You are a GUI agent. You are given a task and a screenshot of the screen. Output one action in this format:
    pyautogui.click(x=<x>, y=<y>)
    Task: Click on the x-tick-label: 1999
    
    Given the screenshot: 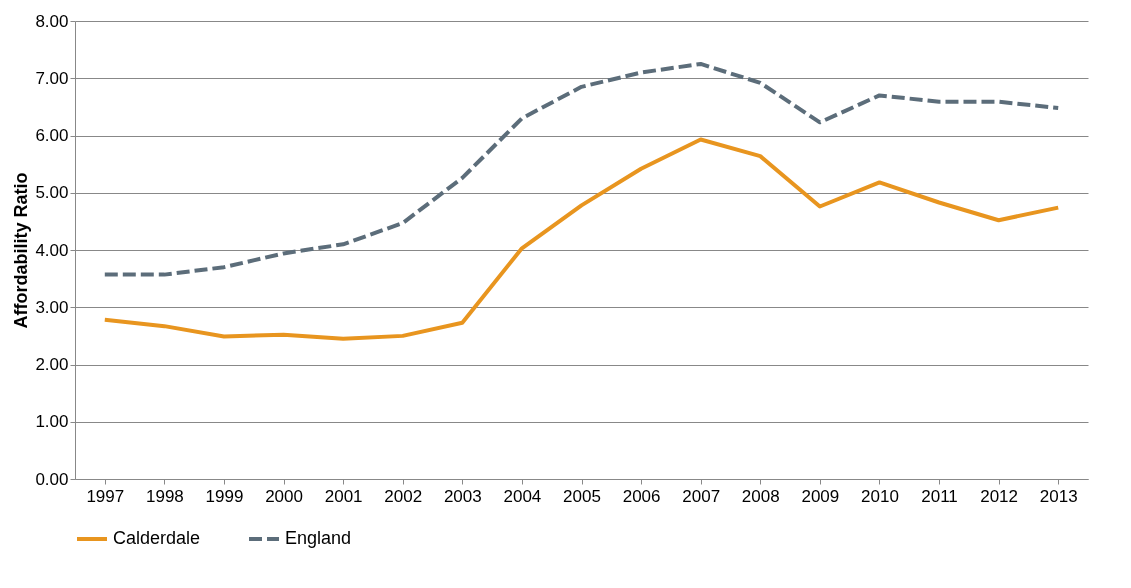 What is the action you would take?
    pyautogui.click(x=224, y=496)
    